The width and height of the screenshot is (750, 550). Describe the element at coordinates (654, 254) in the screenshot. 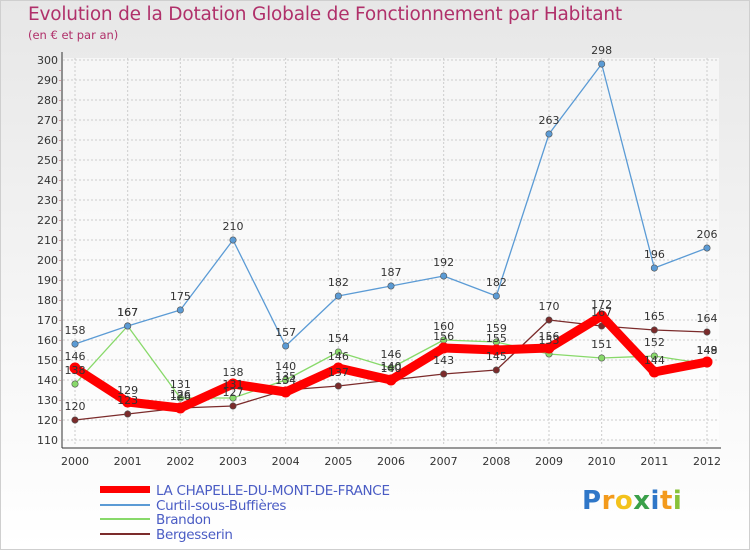

I see `data-label: 196` at that location.